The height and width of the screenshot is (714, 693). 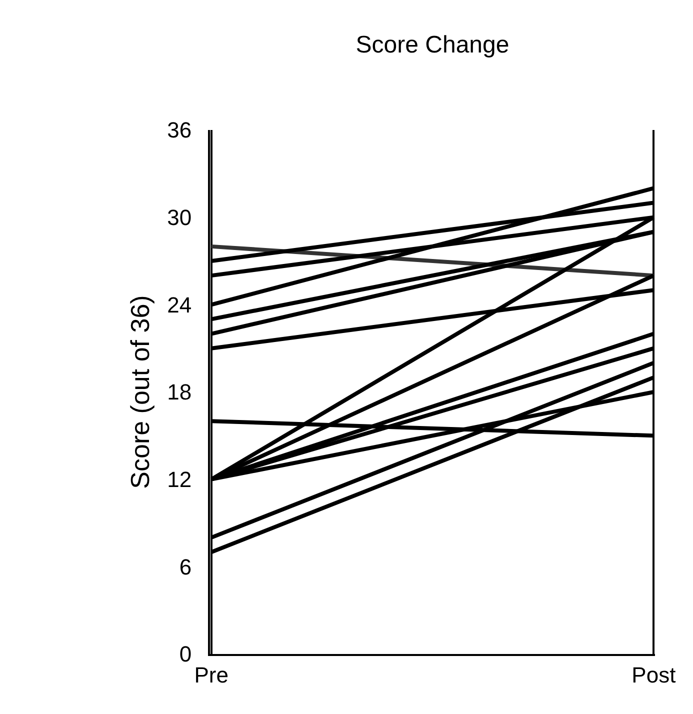 I want to click on chart-title: Score Change, so click(x=433, y=45).